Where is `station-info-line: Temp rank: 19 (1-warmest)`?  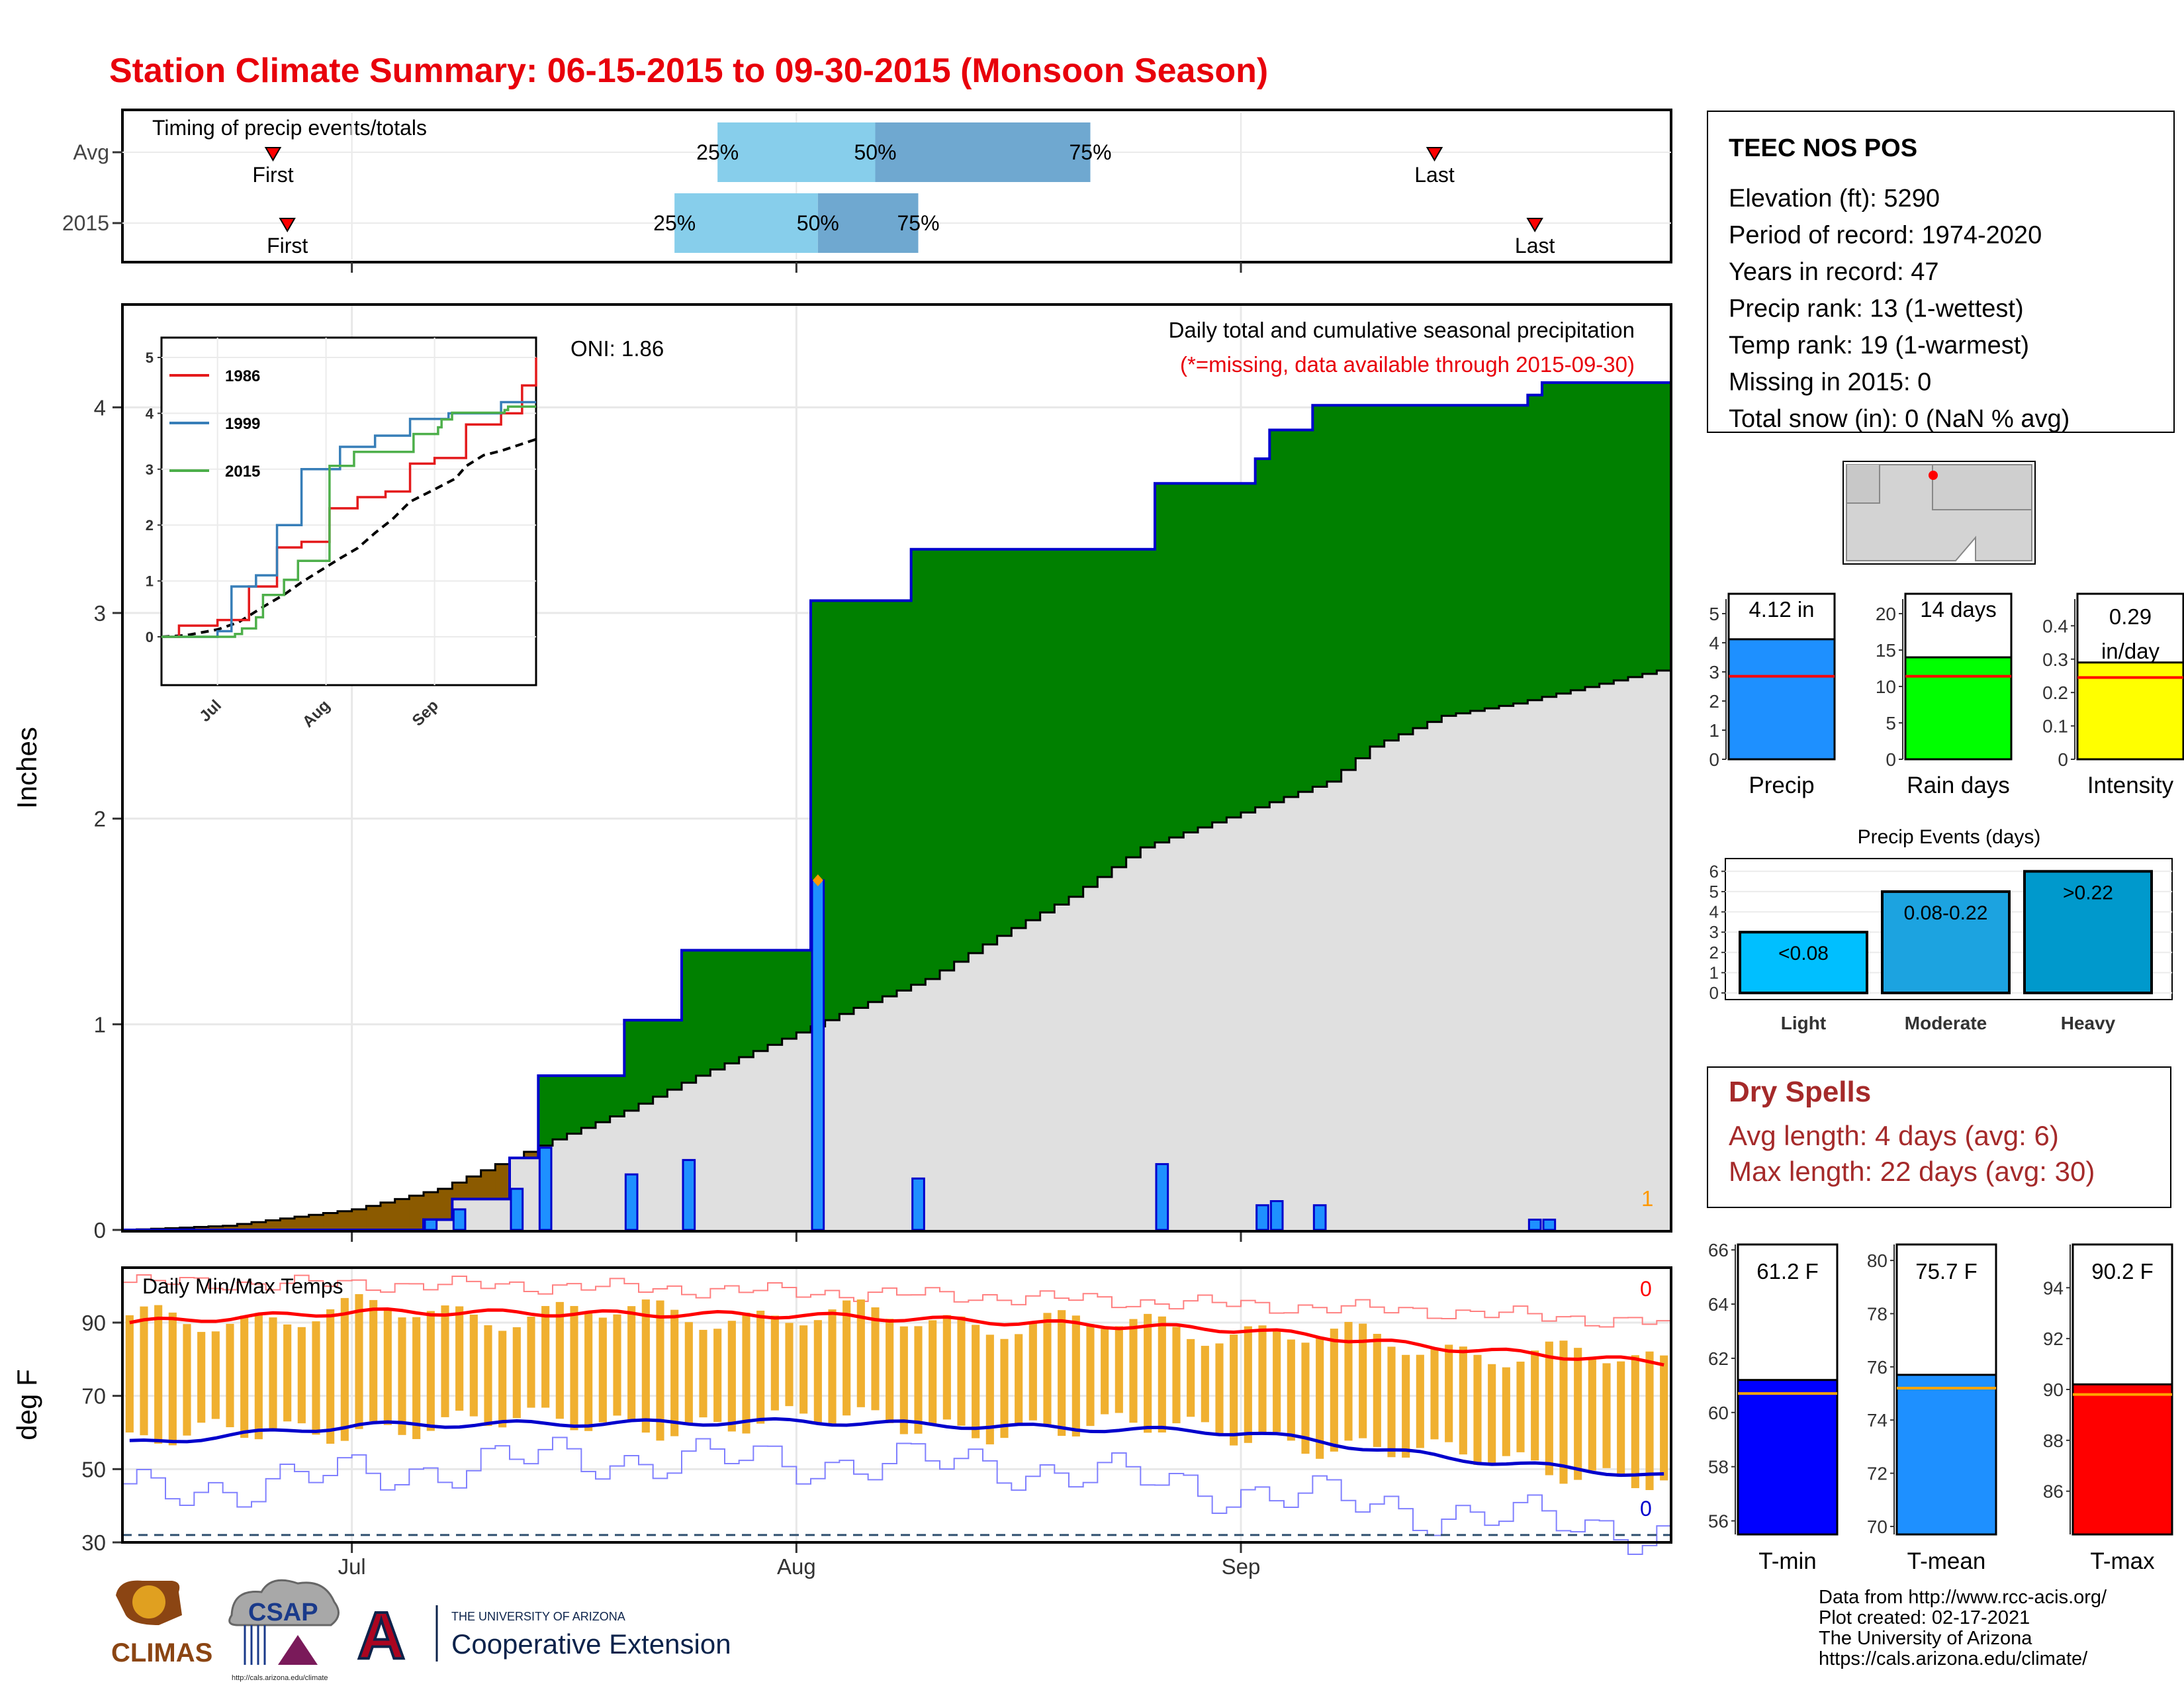
station-info-line: Temp rank: 19 (1-warmest) is located at coordinates (1879, 345).